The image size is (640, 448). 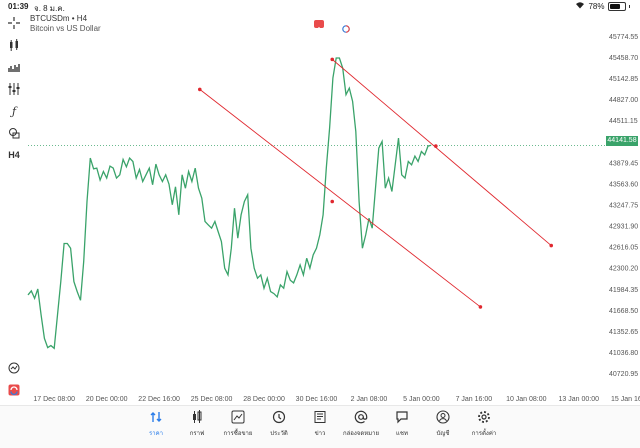 I want to click on crosshair-icon, so click(x=14, y=23).